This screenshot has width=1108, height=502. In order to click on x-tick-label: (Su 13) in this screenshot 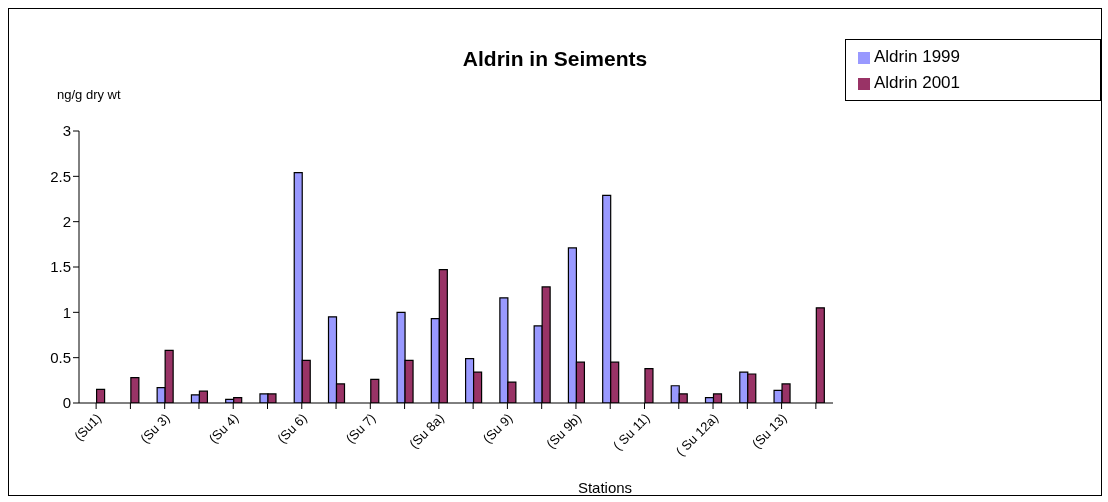, I will do `click(769, 431)`.